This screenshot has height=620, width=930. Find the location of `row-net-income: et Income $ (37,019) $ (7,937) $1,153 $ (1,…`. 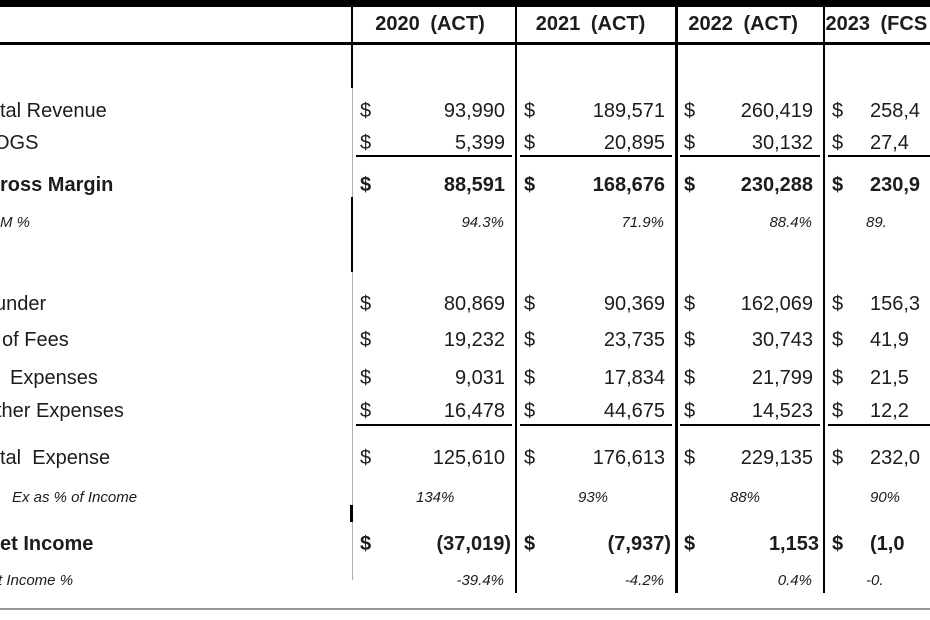

row-net-income: et Income $ (37,019) $ (7,937) $1,153 $ (1,… is located at coordinates (465, 544).